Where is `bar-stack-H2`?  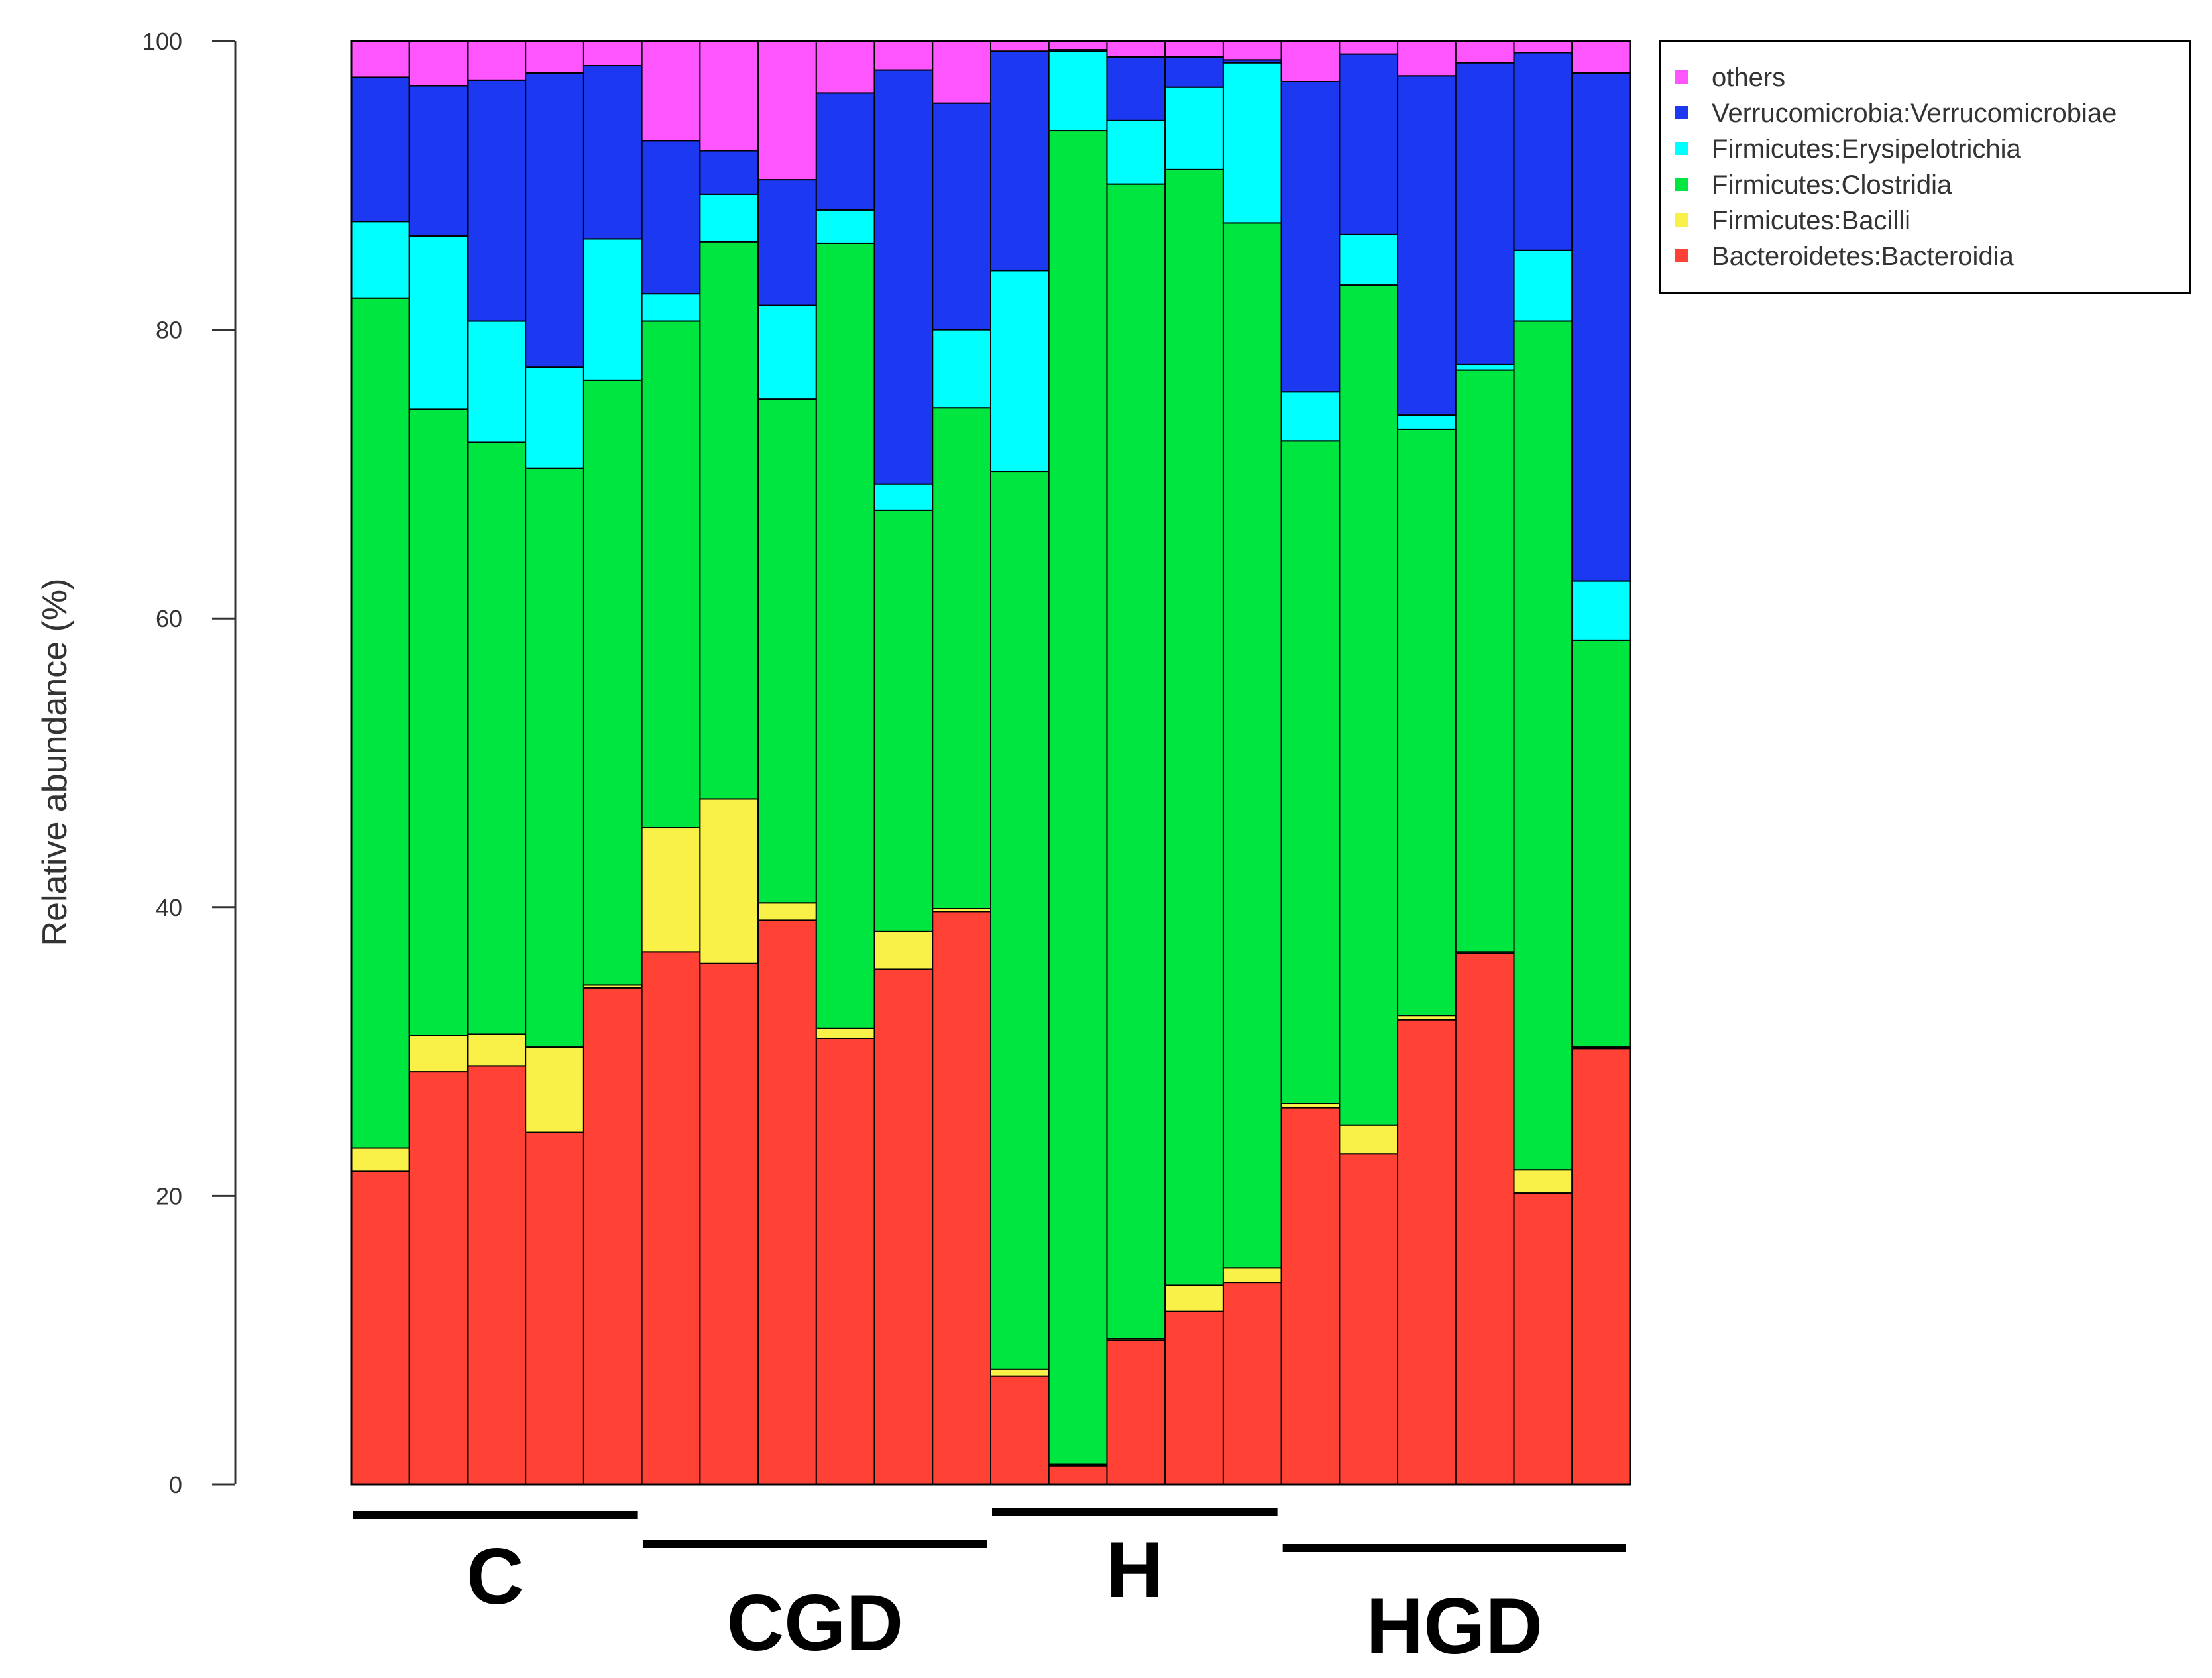 bar-stack-H2 is located at coordinates (1078, 763).